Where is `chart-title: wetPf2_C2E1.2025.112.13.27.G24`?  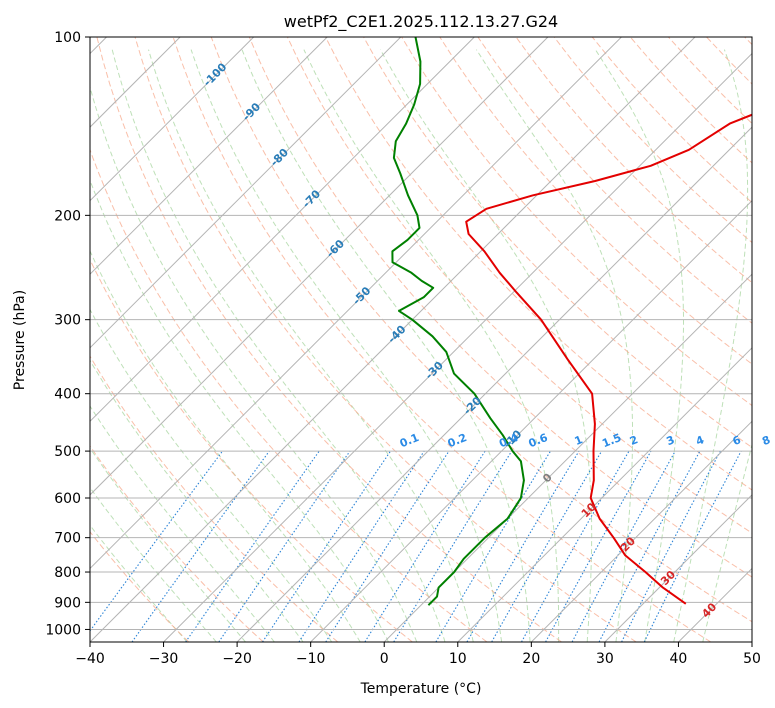
chart-title: wetPf2_C2E1.2025.112.13.27.G24 is located at coordinates (421, 22).